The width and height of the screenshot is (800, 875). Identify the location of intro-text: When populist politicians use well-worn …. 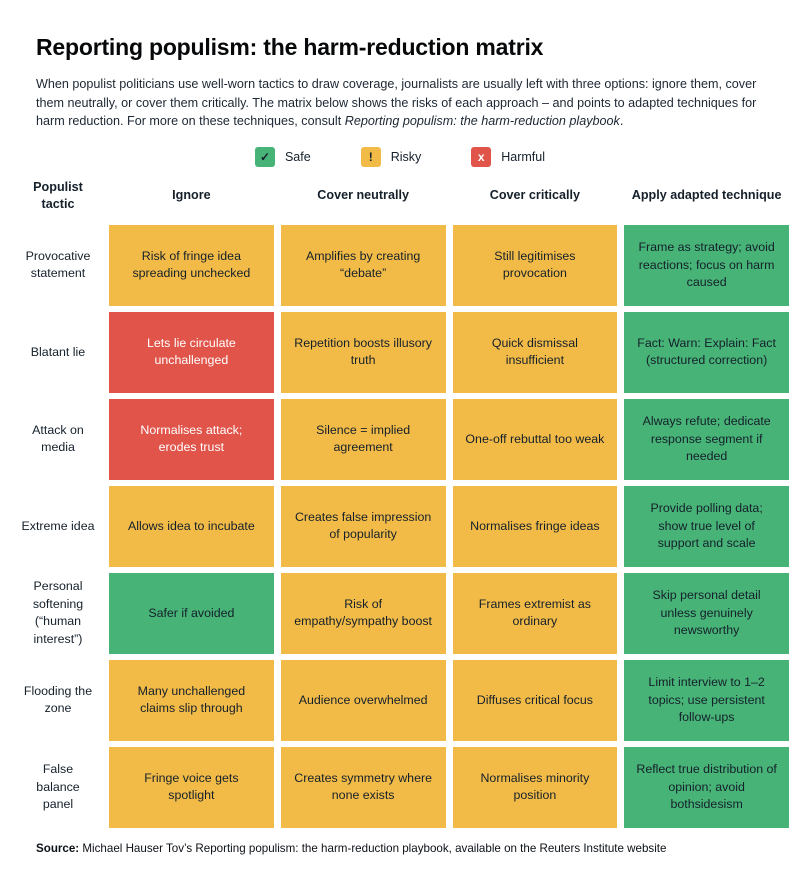
(396, 102).